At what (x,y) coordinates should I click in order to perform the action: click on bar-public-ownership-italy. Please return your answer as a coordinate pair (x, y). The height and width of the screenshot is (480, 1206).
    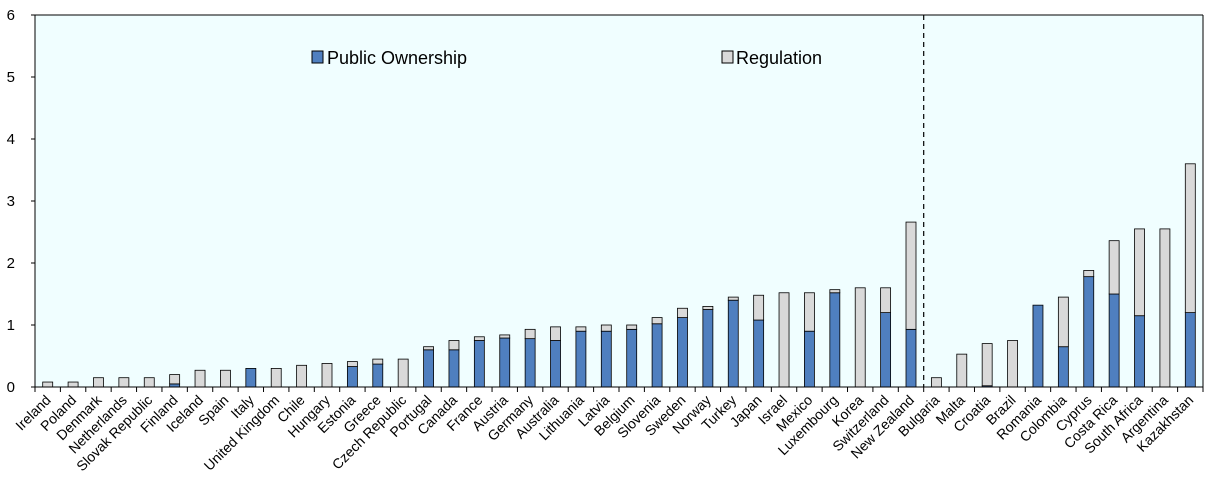
    Looking at the image, I should click on (251, 377).